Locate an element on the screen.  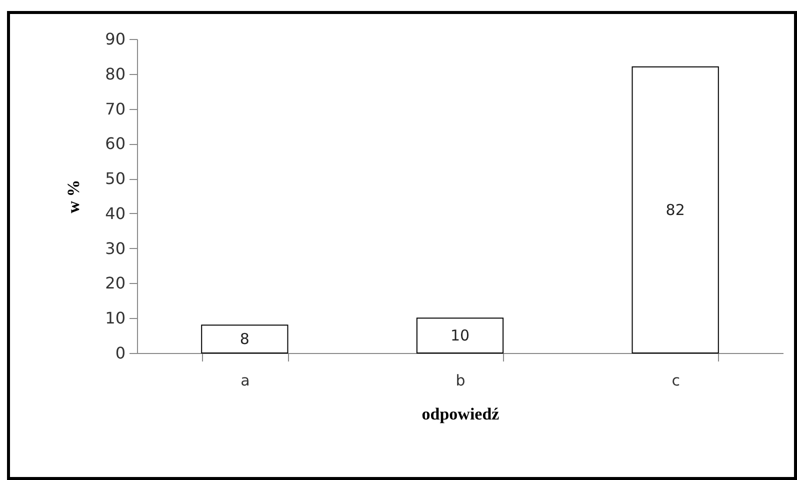
y-tick-label: 40 is located at coordinates (115, 213).